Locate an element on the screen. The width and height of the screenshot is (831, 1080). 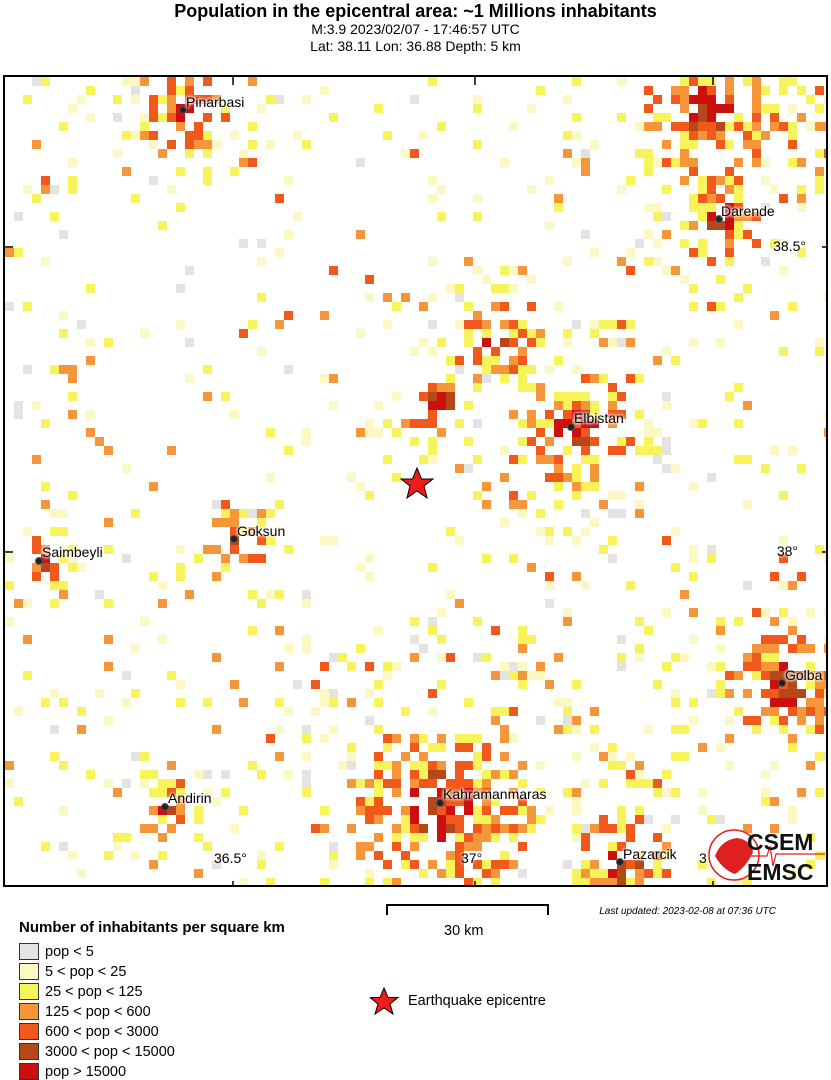
legend-item: 5 < pop < 25 is located at coordinates (72, 971).